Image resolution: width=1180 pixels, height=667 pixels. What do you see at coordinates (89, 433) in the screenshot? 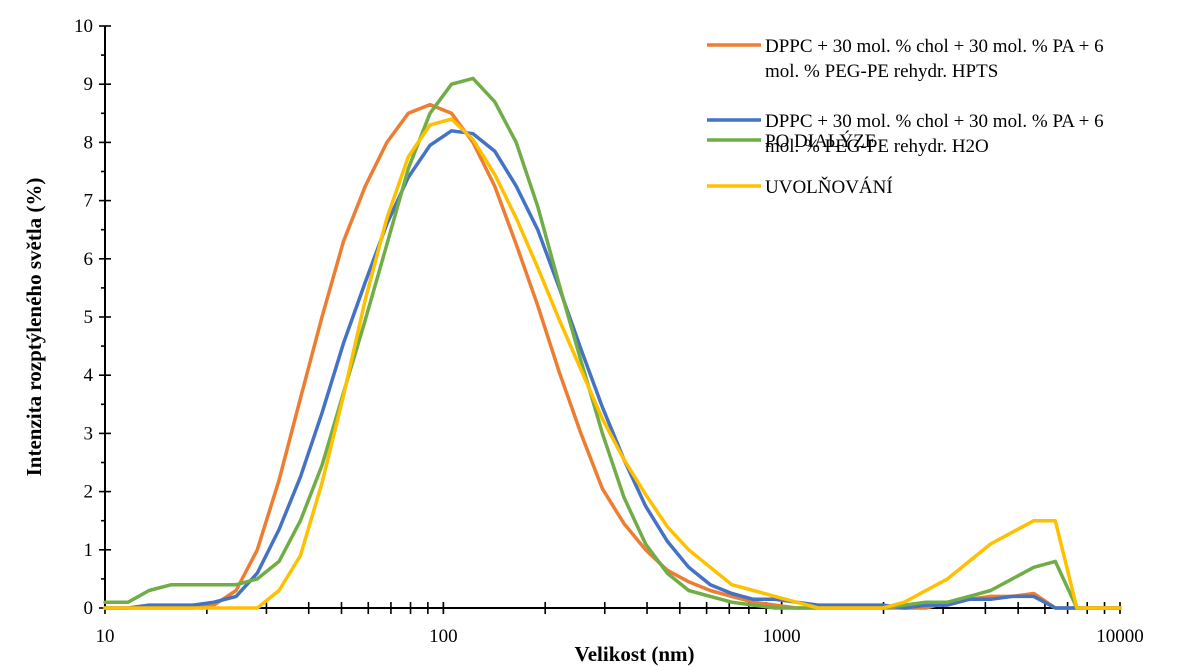
I see `y-tick-label: 3` at bounding box center [89, 433].